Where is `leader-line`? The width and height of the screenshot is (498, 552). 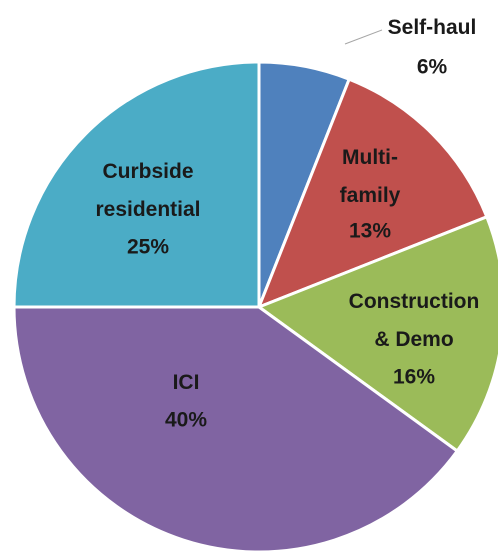 leader-line is located at coordinates (363, 37).